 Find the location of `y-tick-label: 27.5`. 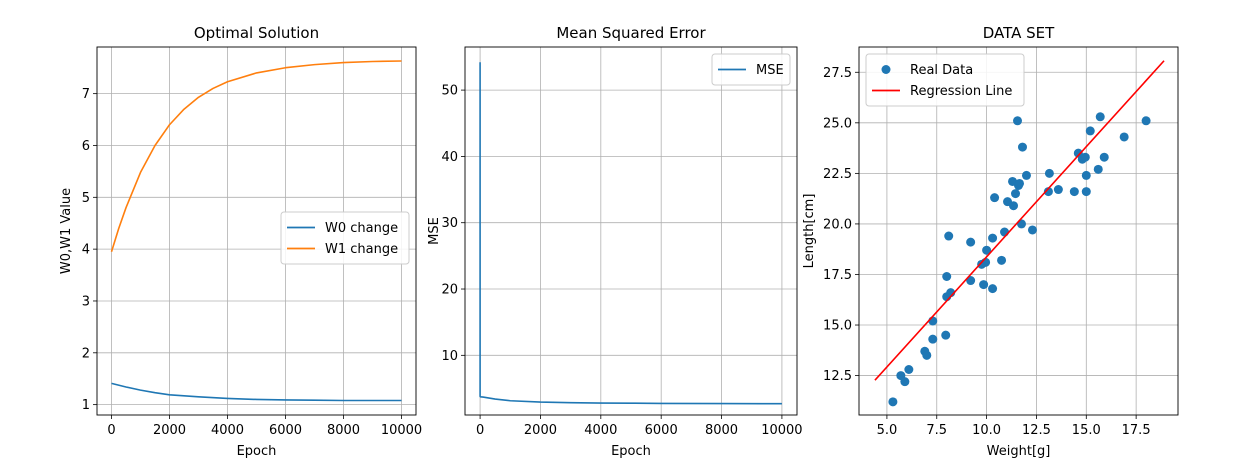

y-tick-label: 27.5 is located at coordinates (837, 73).